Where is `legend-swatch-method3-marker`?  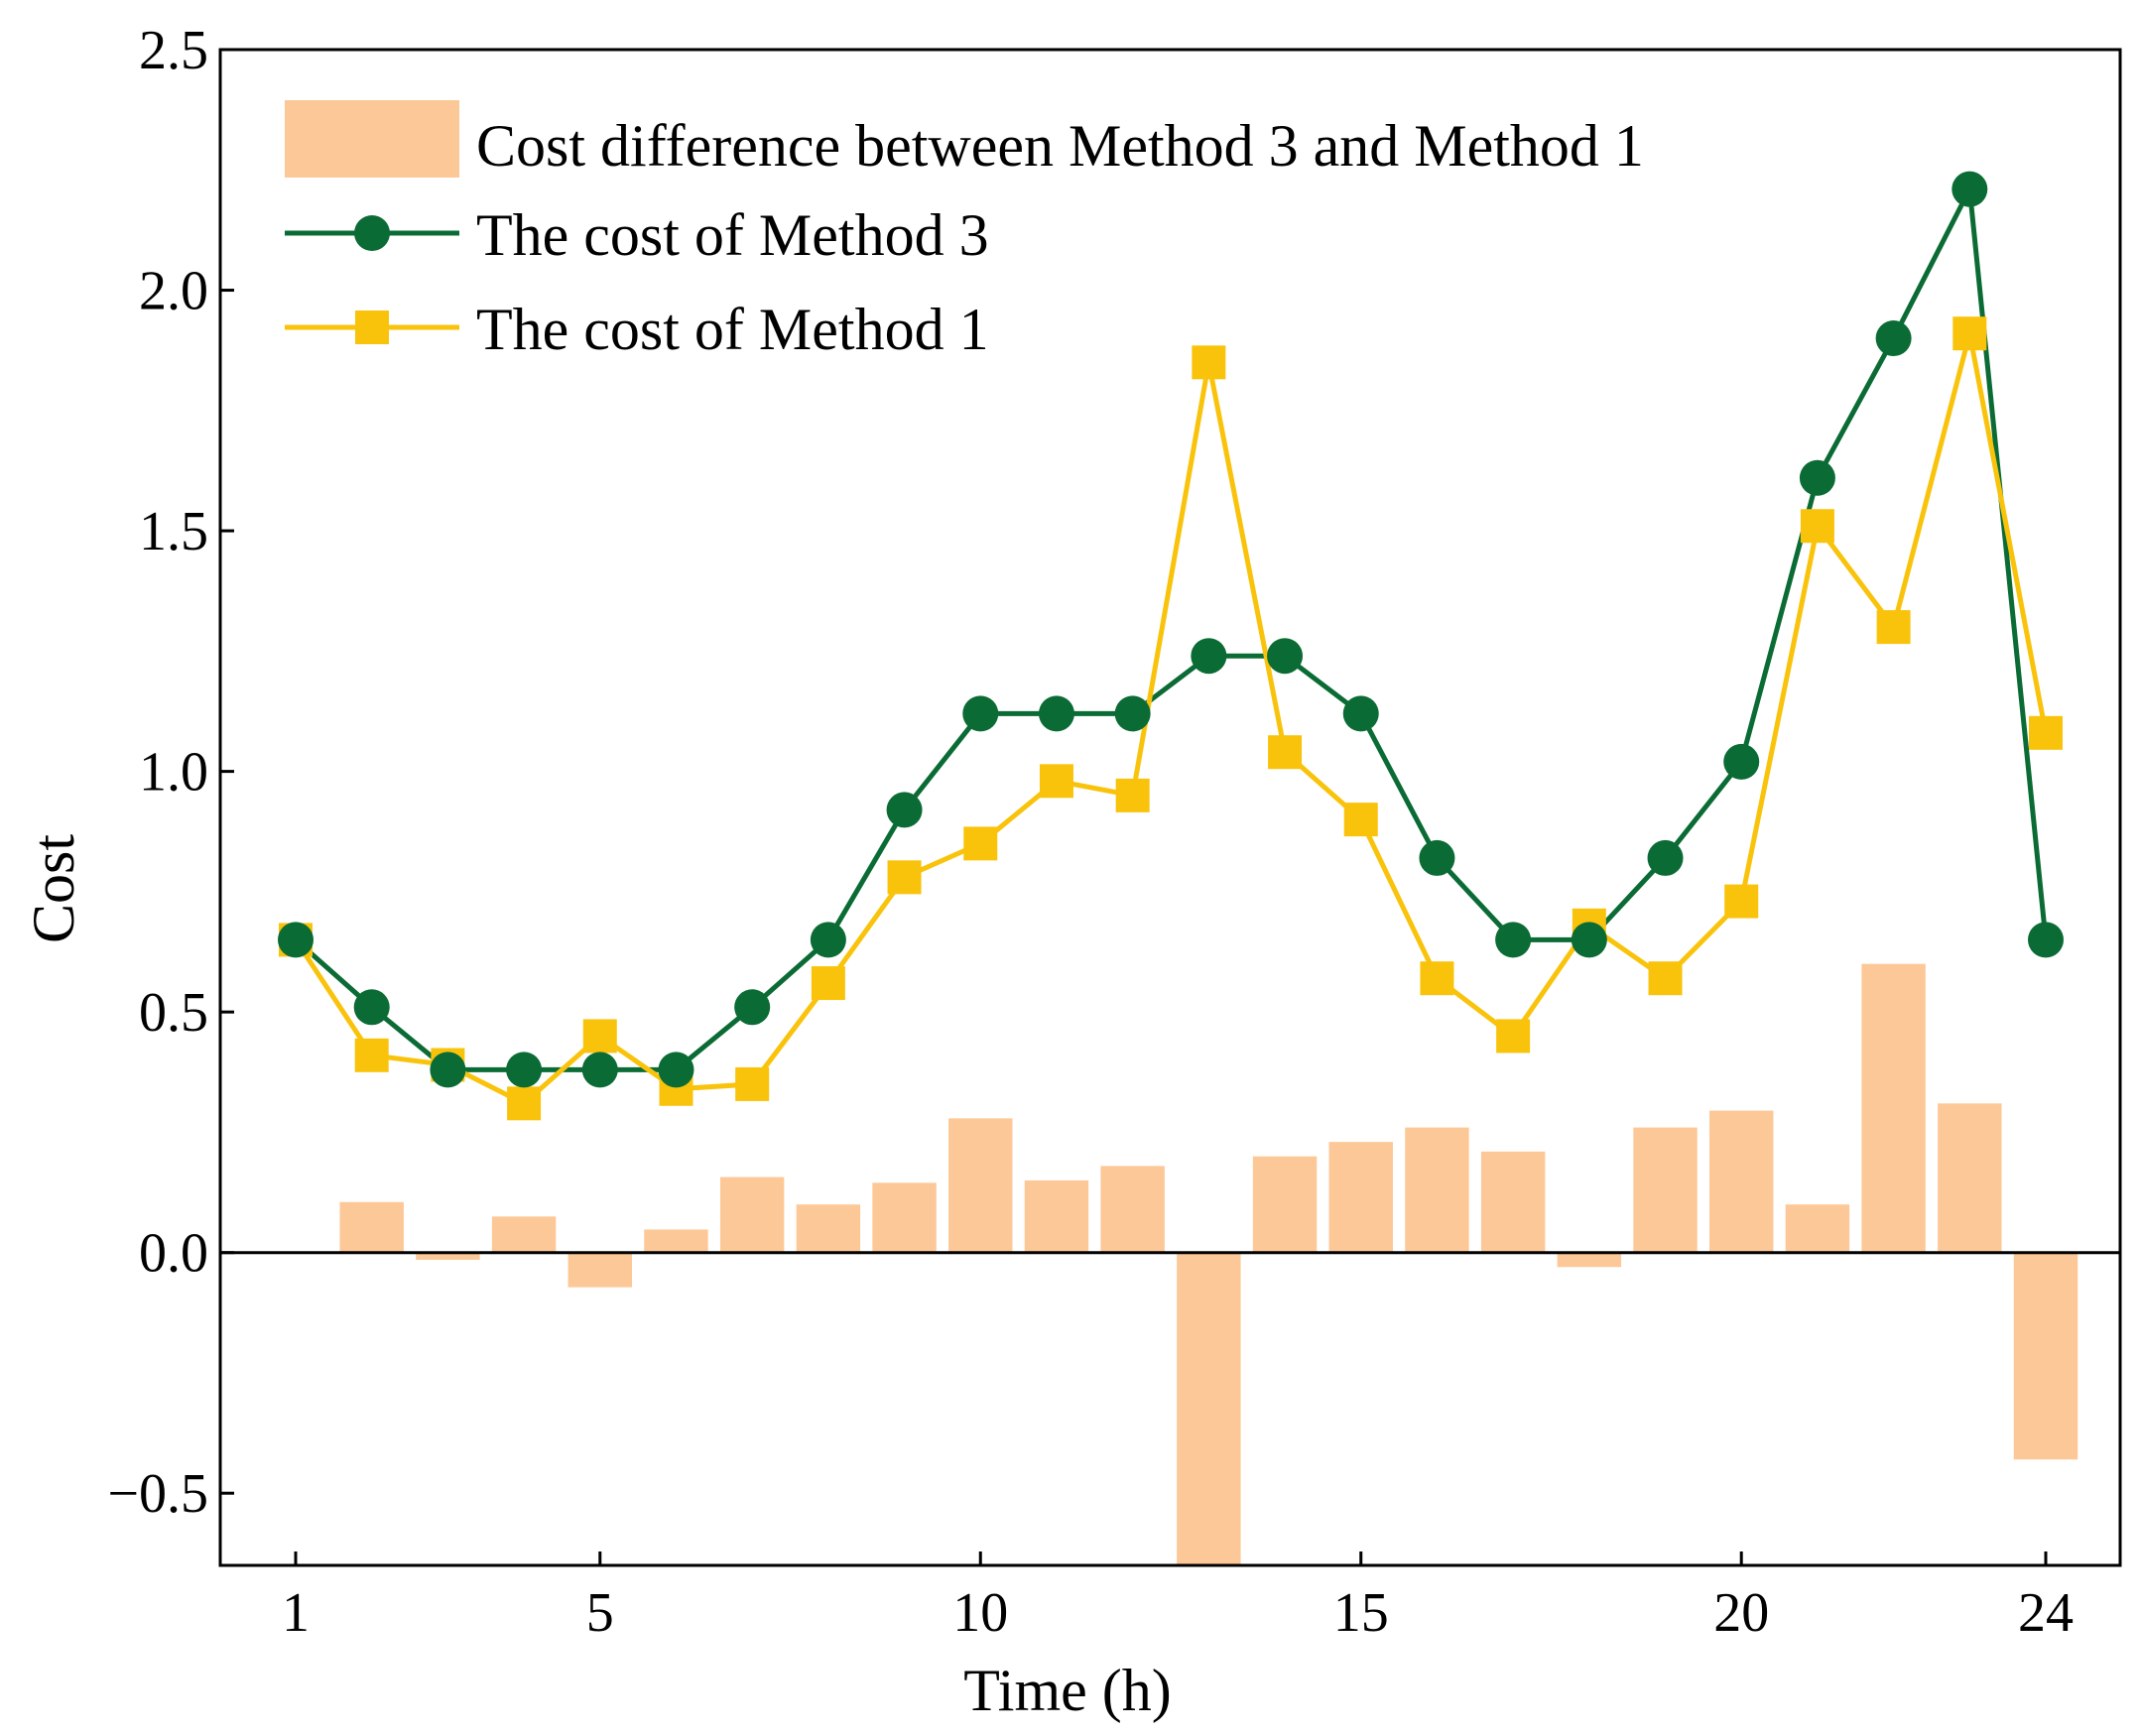 legend-swatch-method3-marker is located at coordinates (372, 233).